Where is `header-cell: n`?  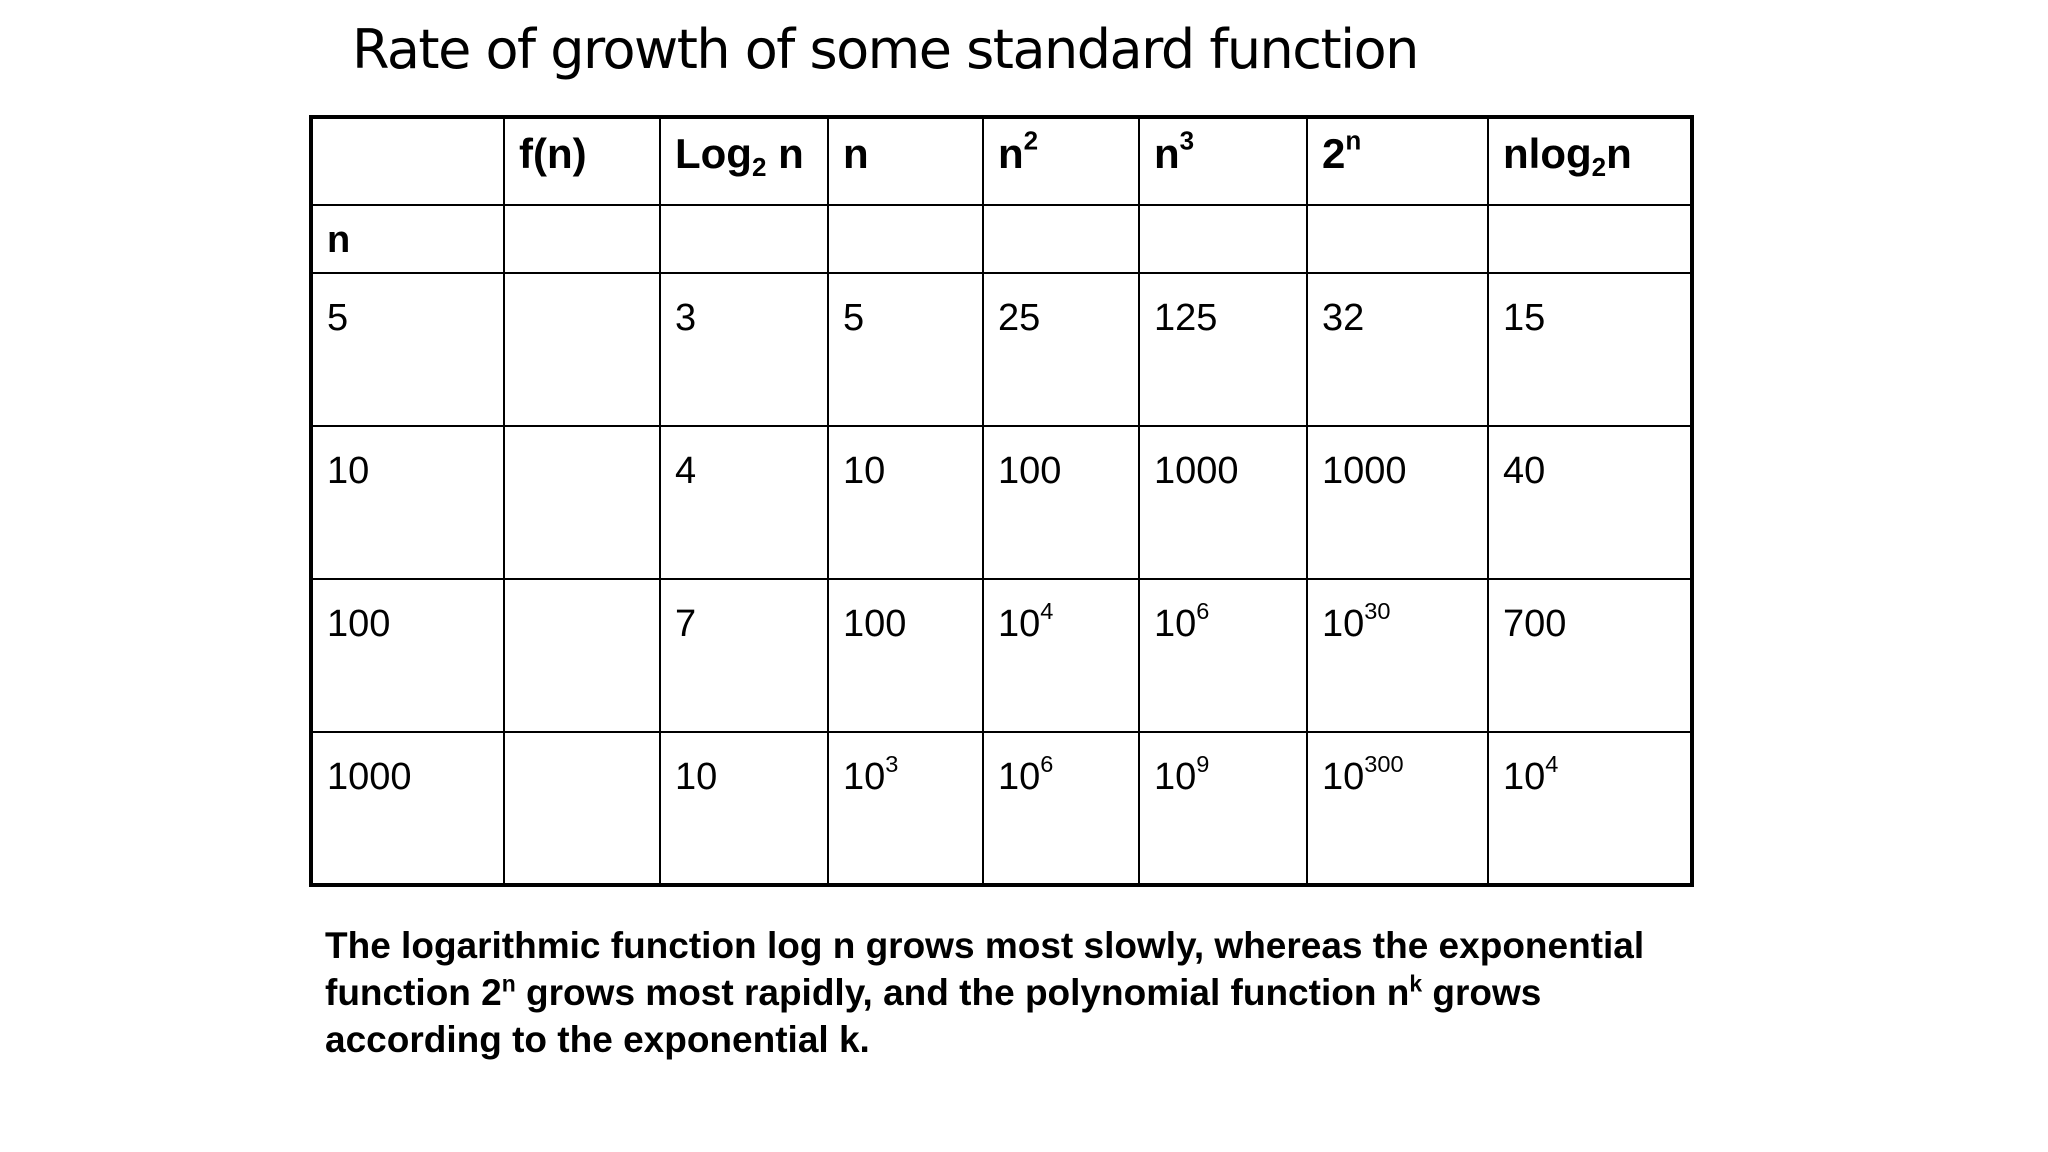
header-cell: n is located at coordinates (905, 161).